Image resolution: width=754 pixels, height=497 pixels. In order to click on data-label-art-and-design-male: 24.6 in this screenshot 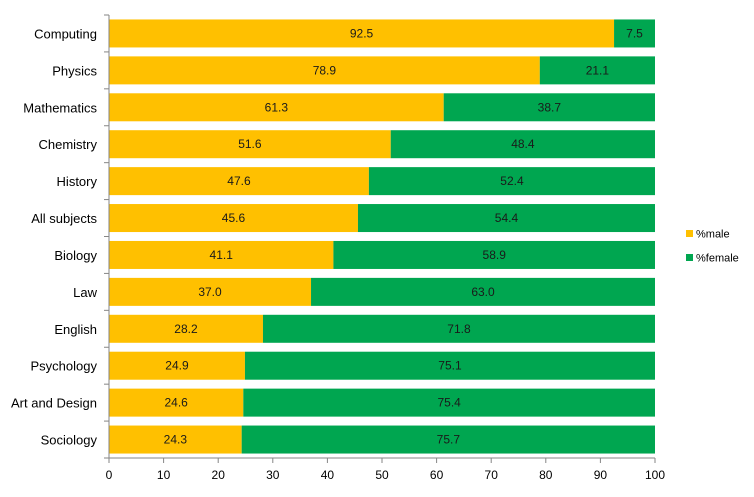, I will do `click(176, 403)`.